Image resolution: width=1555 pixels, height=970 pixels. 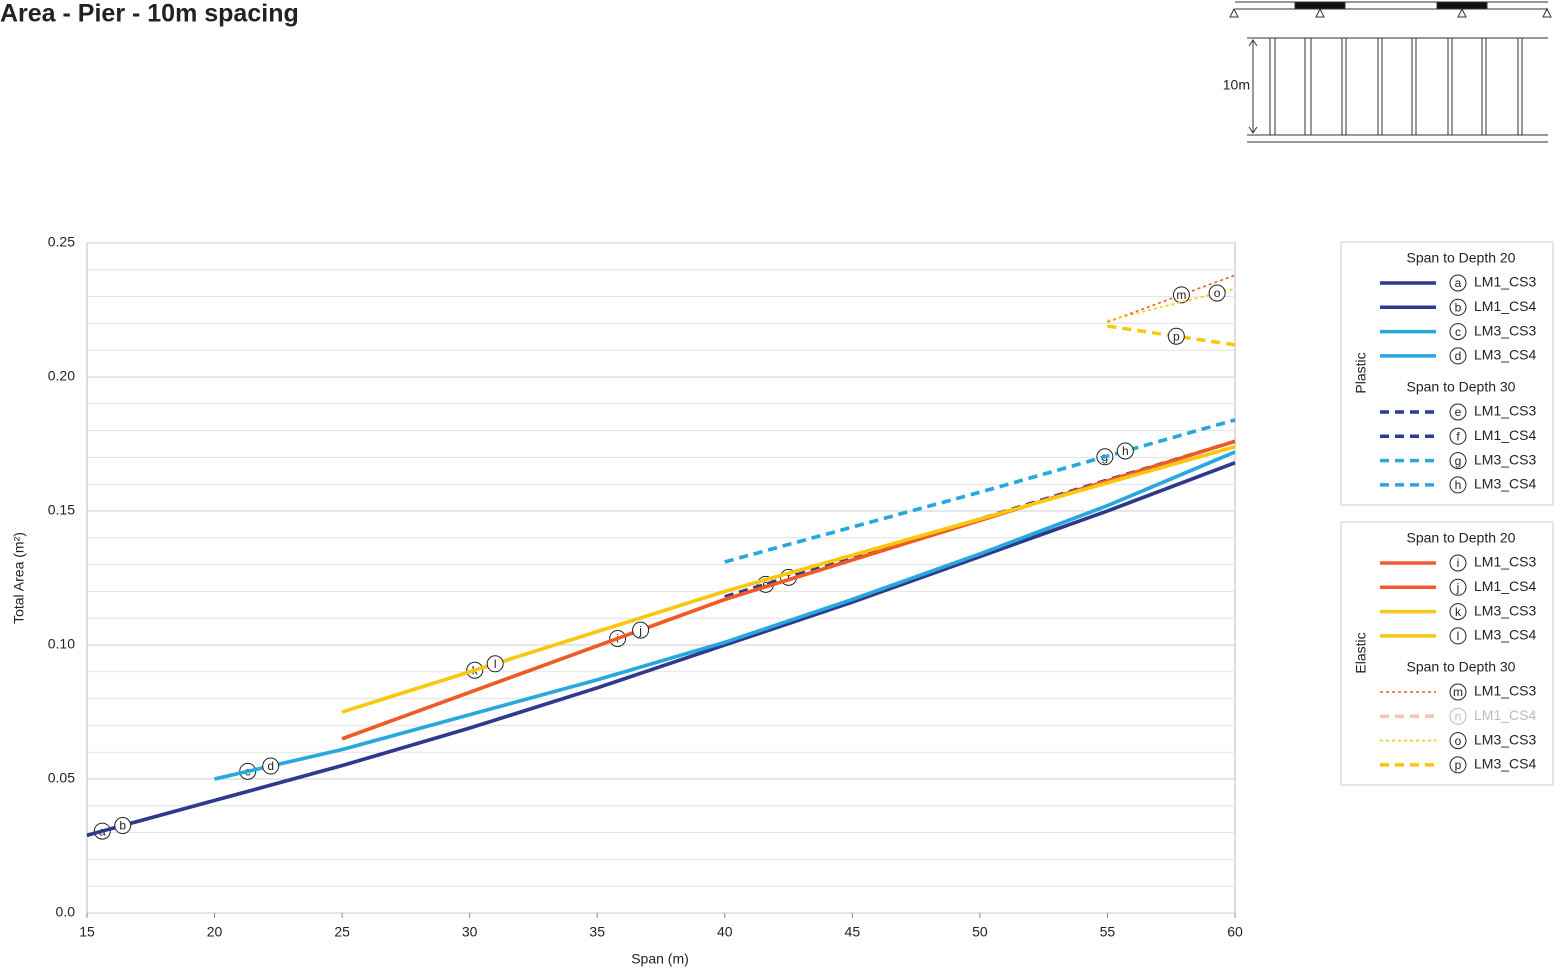 What do you see at coordinates (61, 644) in the screenshot?
I see `y-tick-label: 0.10` at bounding box center [61, 644].